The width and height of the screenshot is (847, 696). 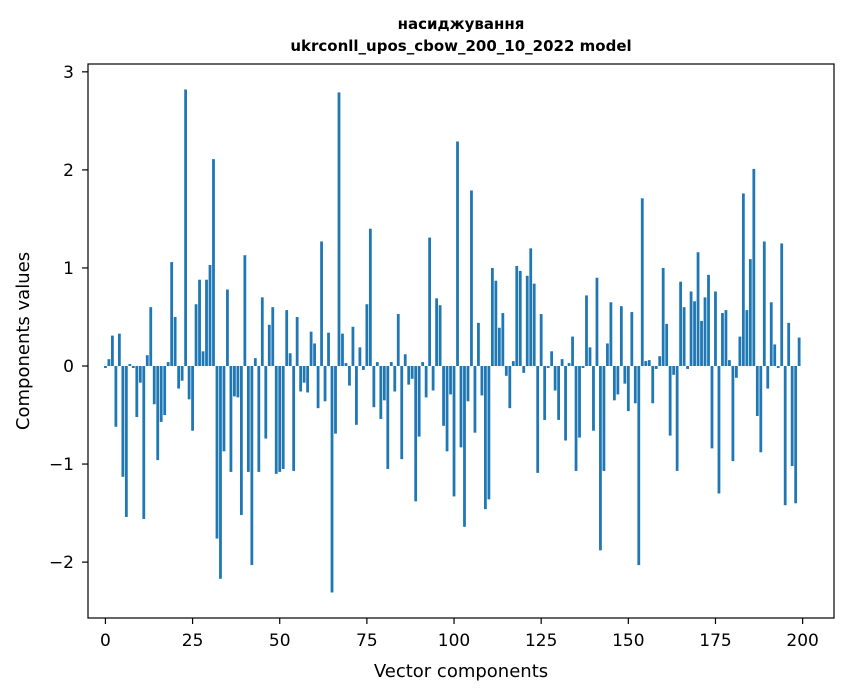 What do you see at coordinates (68, 318) in the screenshot?
I see `y-axis-ticks: −2 −1 0 1 2 3` at bounding box center [68, 318].